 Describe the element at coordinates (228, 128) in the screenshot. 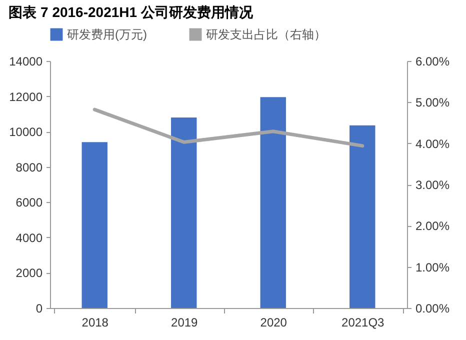

I see `line-series` at that location.